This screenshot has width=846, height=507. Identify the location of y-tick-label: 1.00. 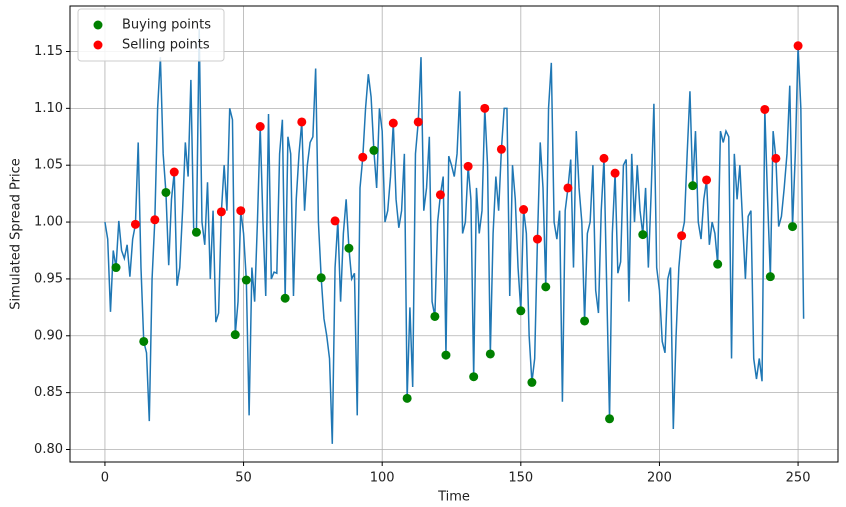
(48, 222).